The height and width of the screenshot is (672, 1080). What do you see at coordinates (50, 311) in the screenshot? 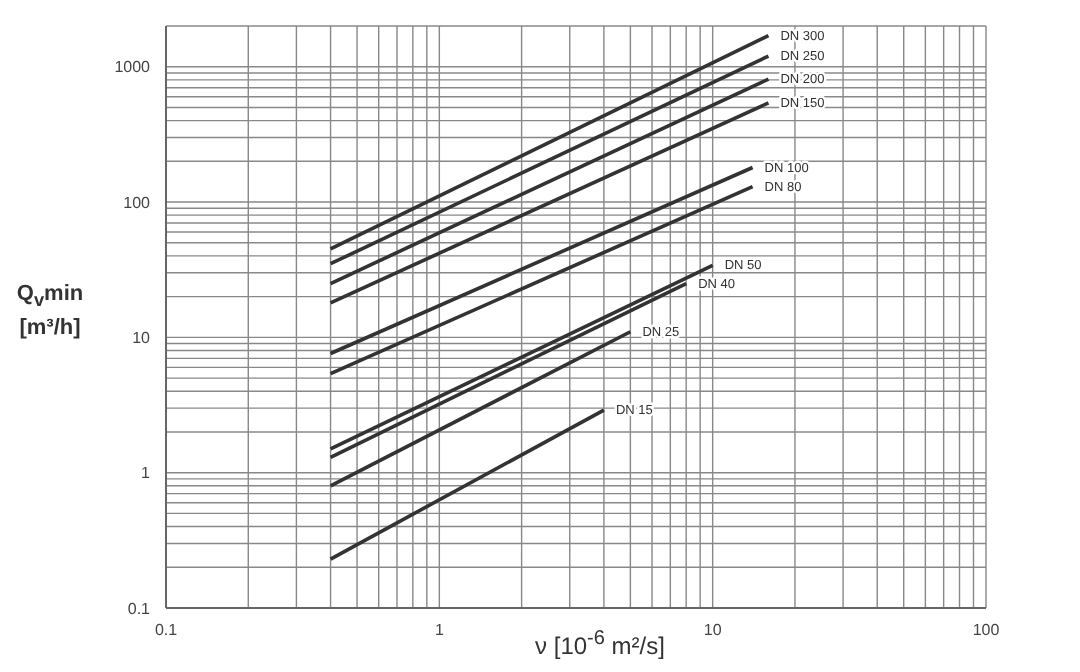
I see `y-axis-title: Q$_{v}$min [m³/h]` at bounding box center [50, 311].